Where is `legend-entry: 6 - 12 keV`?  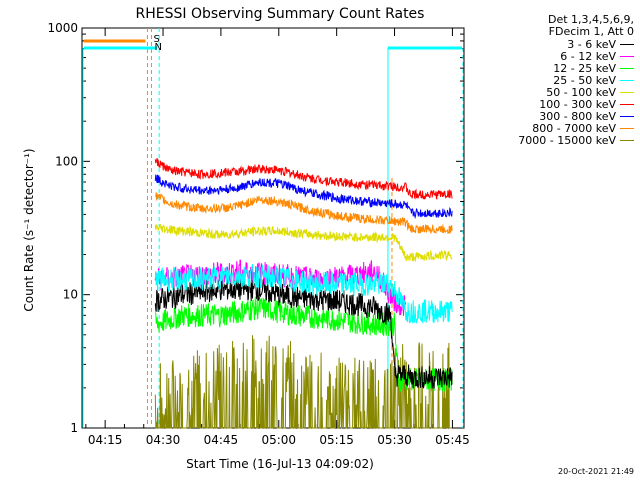
legend-entry: 6 - 12 keV is located at coordinates (561, 56).